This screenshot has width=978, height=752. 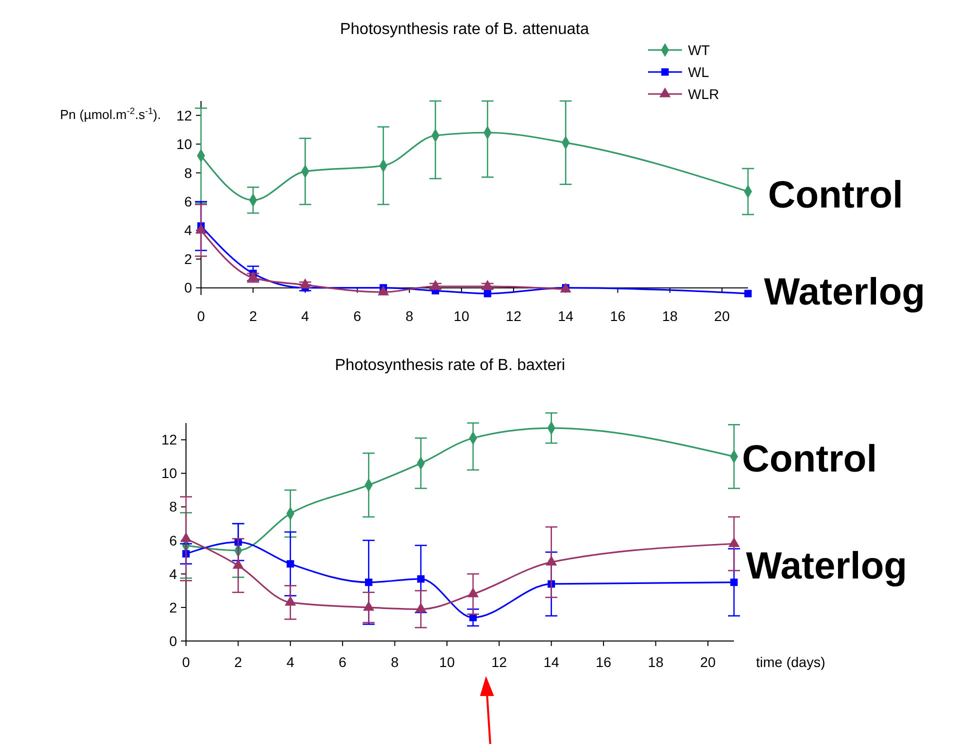 What do you see at coordinates (704, 94) in the screenshot?
I see `legend-label: WLR` at bounding box center [704, 94].